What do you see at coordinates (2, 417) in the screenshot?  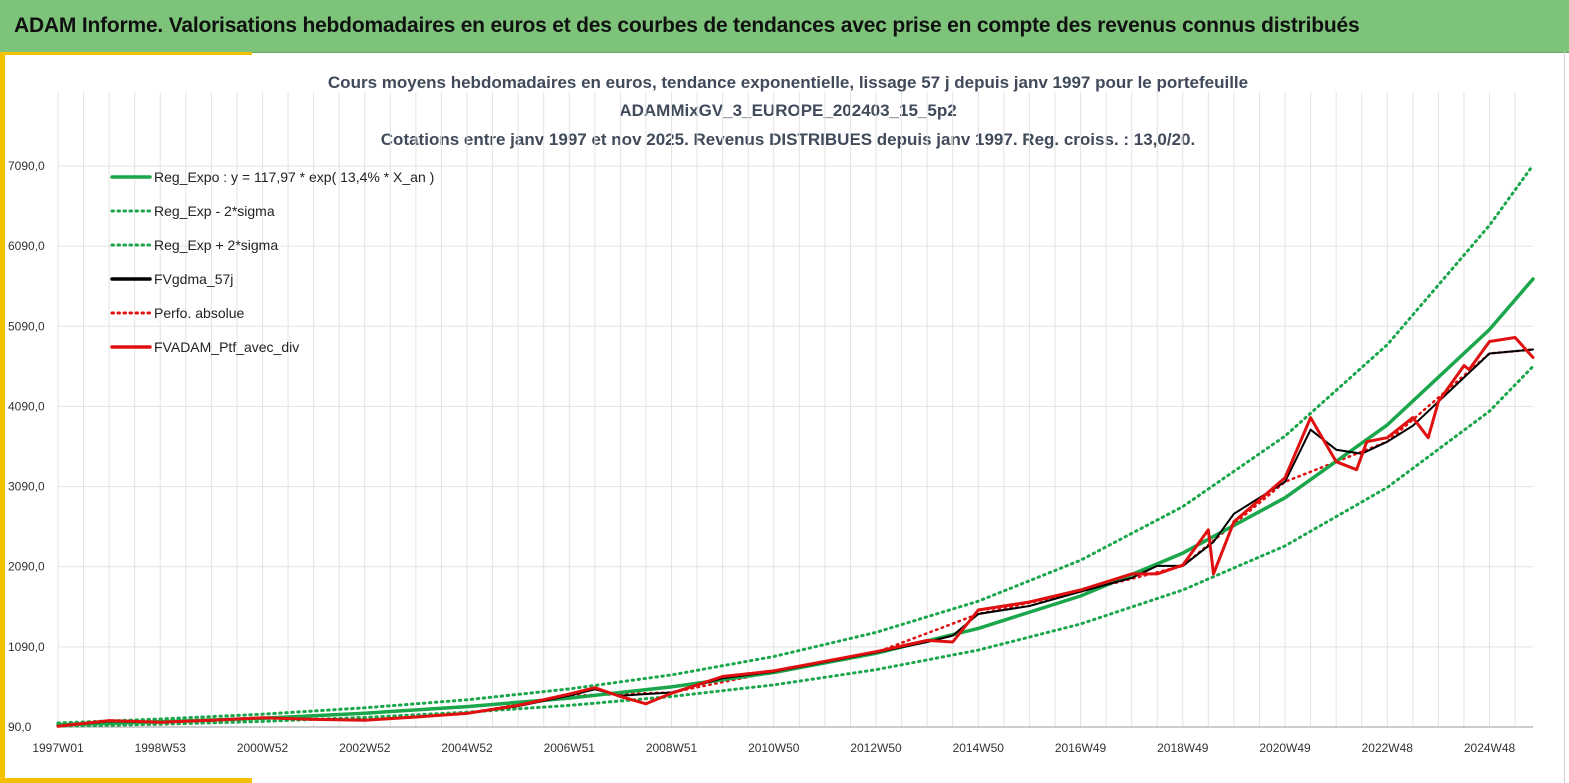 I see `accent-bar-left` at bounding box center [2, 417].